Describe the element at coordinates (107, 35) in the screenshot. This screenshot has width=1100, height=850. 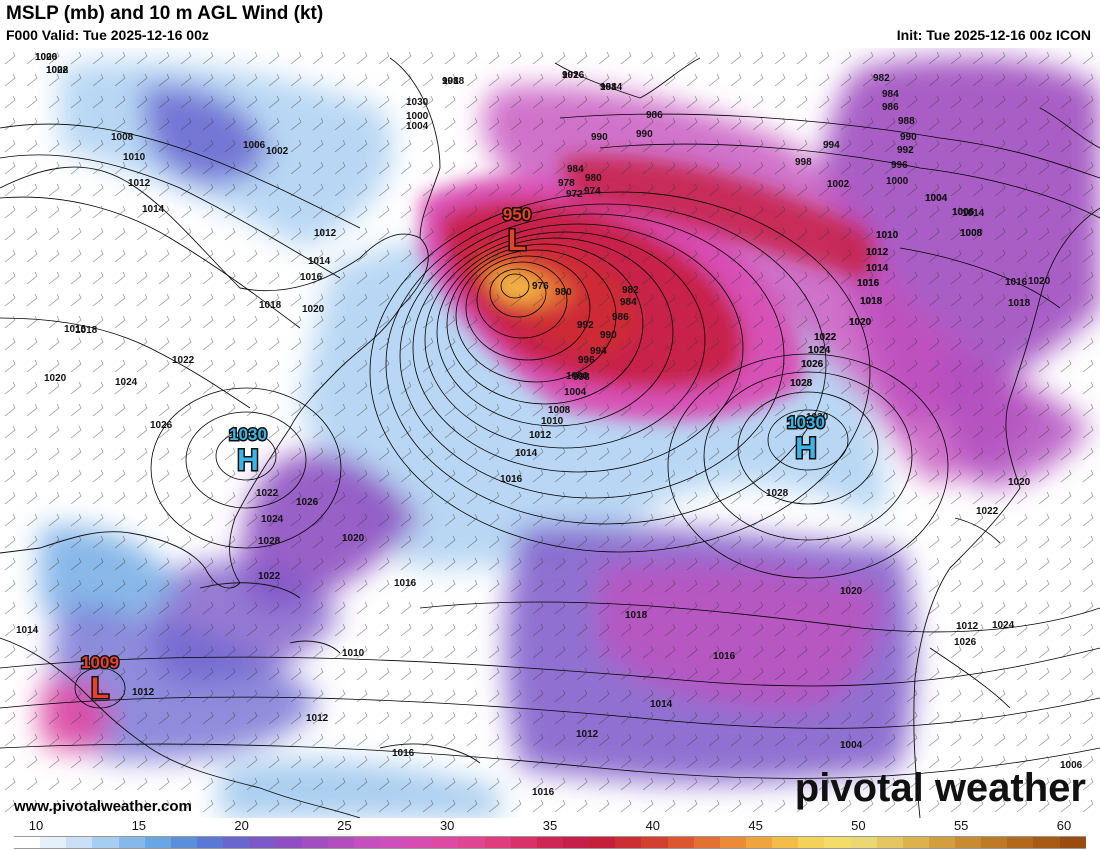
I see `valid-time: F000 Valid: Tue 2025-12-16 00z` at that location.